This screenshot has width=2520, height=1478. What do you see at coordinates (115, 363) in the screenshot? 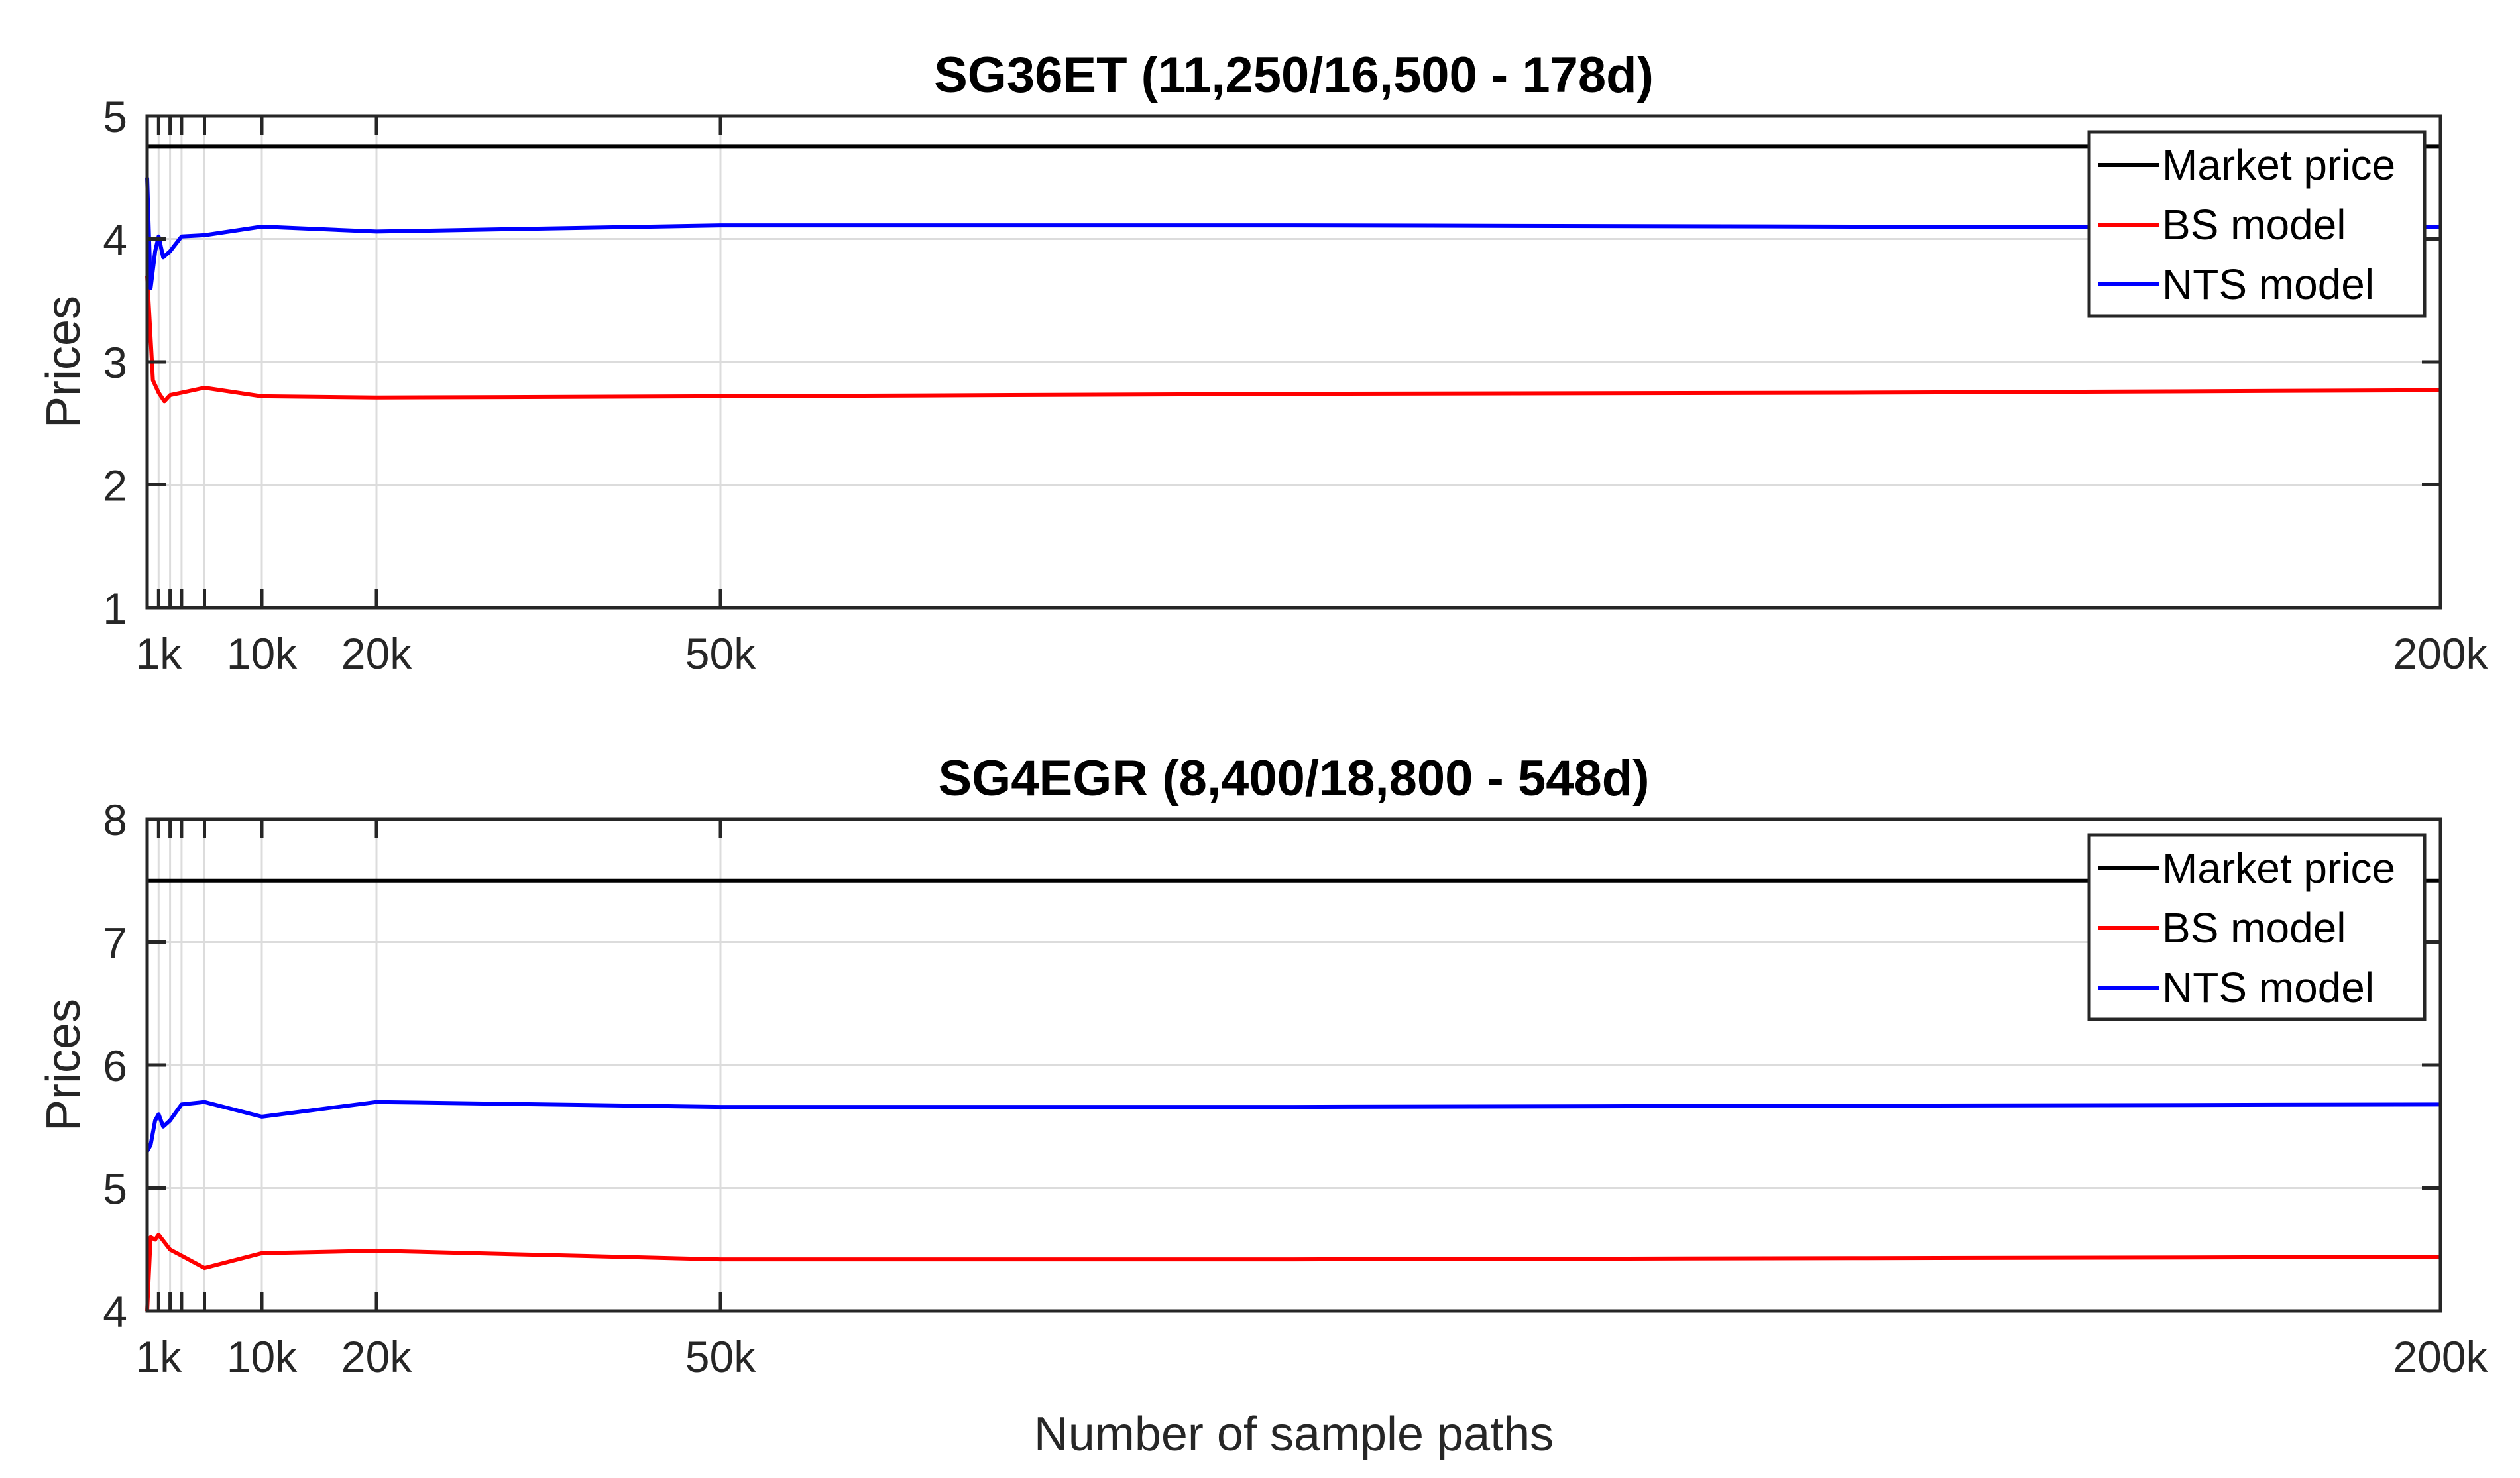
I see `y-tick-label: 3` at bounding box center [115, 363].